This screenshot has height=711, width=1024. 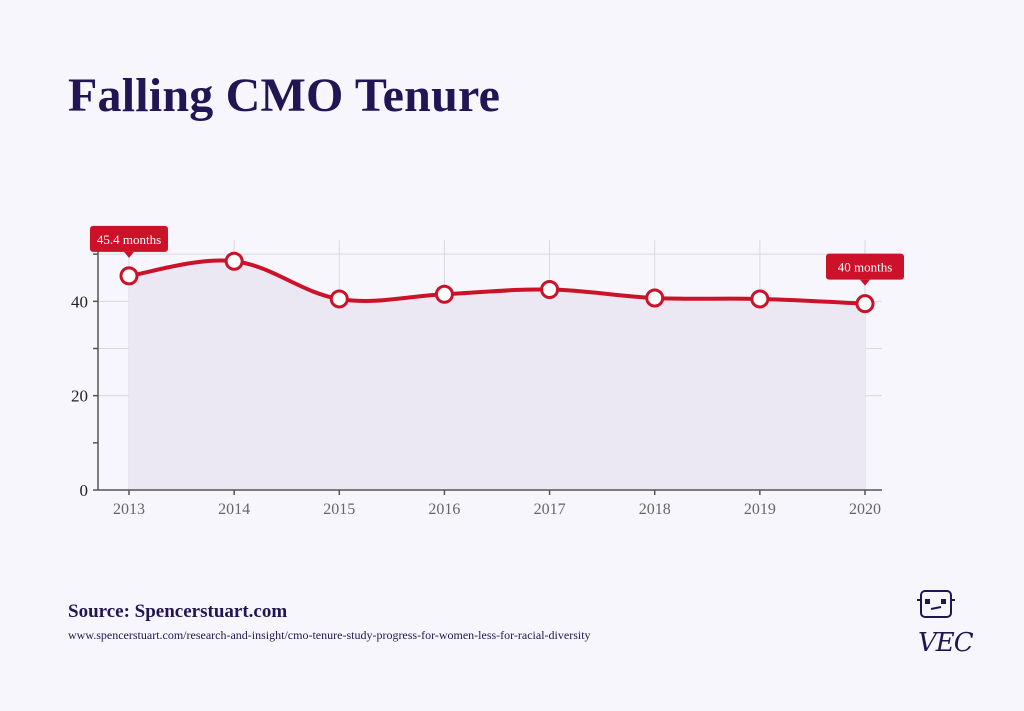 What do you see at coordinates (79, 301) in the screenshot?
I see `y-tick-label: 40` at bounding box center [79, 301].